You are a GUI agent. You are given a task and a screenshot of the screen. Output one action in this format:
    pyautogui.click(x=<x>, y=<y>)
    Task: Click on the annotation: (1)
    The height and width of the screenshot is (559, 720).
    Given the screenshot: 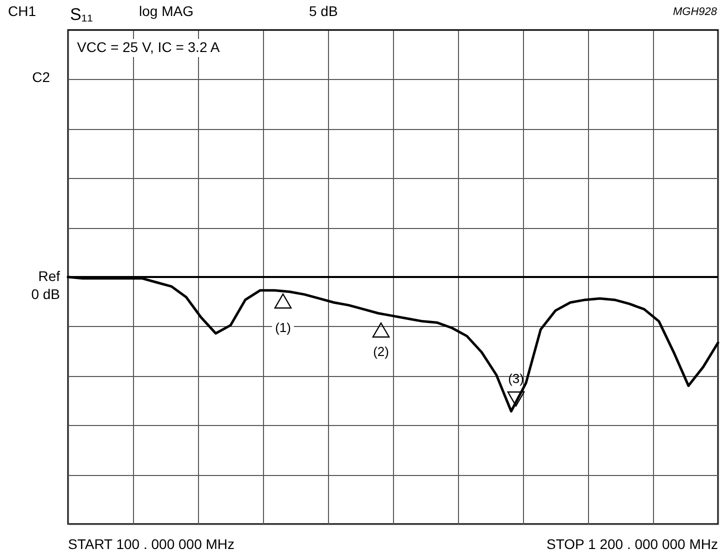 What is the action you would take?
    pyautogui.click(x=283, y=327)
    